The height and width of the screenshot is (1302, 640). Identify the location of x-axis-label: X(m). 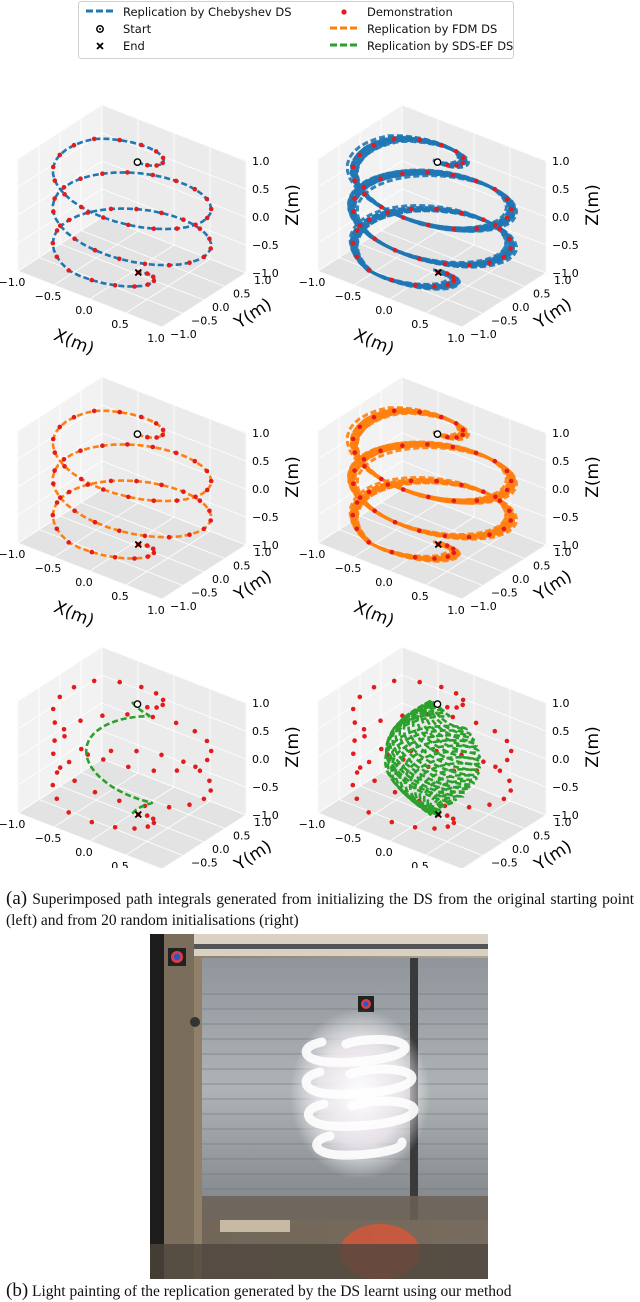
(374, 867).